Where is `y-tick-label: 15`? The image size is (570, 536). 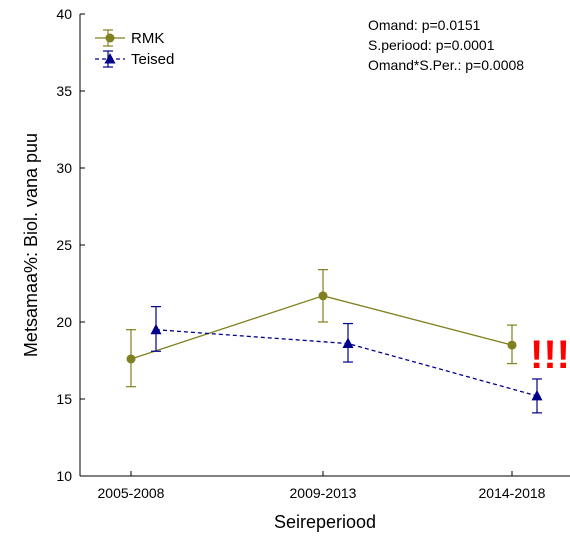 y-tick-label: 15 is located at coordinates (64, 399).